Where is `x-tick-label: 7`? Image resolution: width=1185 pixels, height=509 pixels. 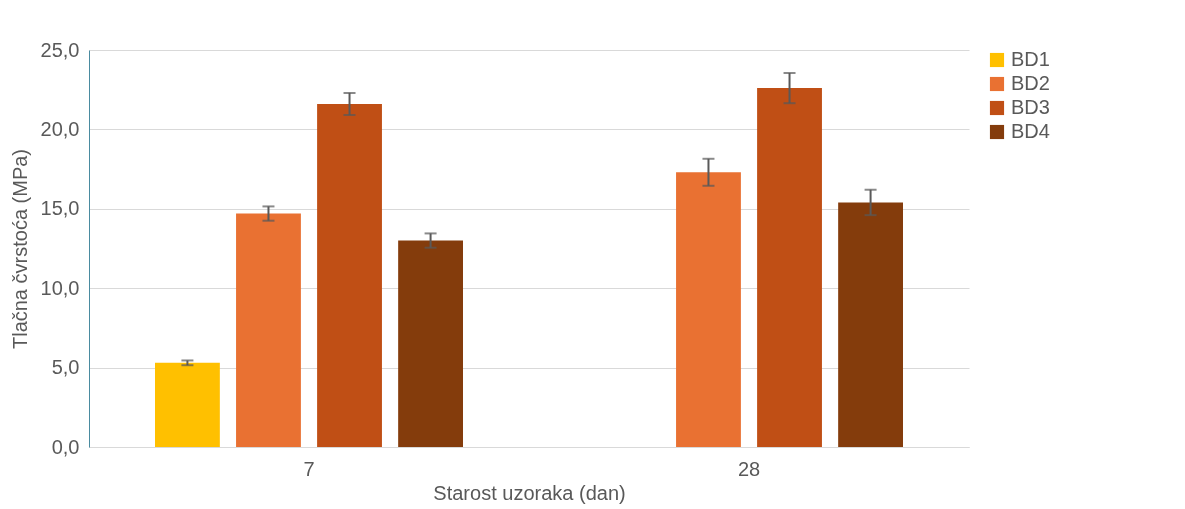 x-tick-label: 7 is located at coordinates (309, 468).